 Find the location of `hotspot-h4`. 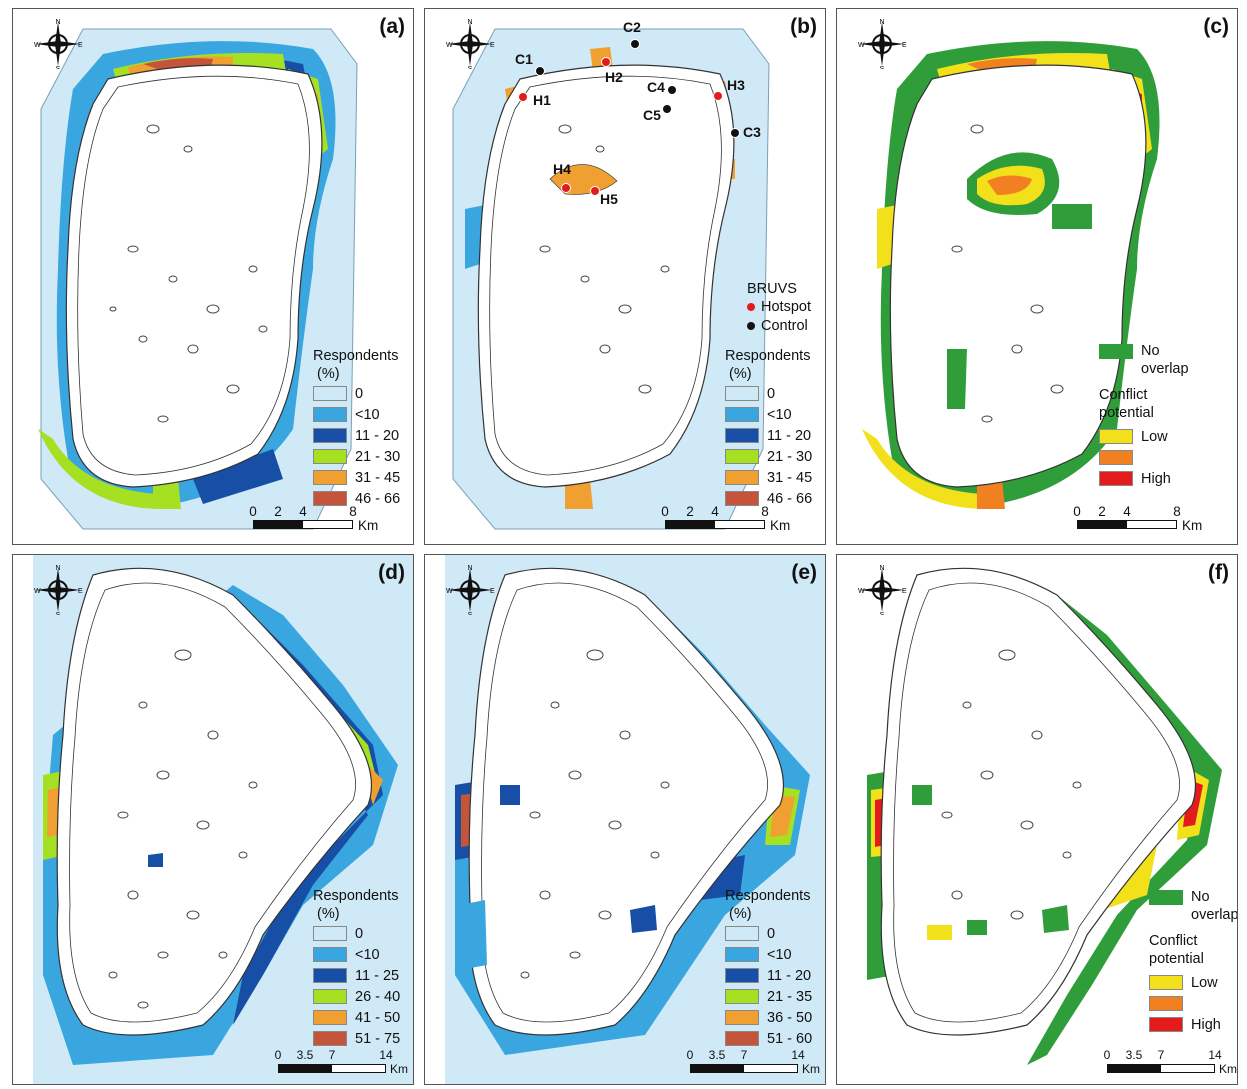

hotspot-h4 is located at coordinates (566, 188).